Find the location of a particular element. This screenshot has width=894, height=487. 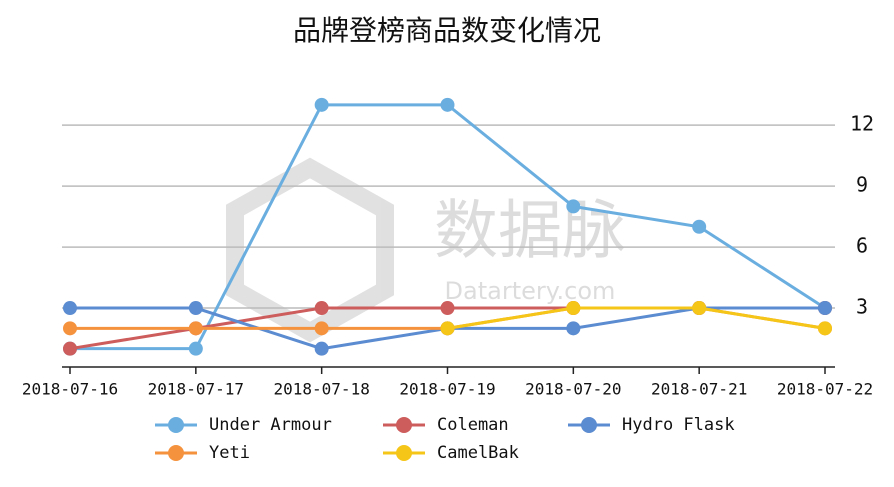

y-tick-label: 3 is located at coordinates (862, 307).